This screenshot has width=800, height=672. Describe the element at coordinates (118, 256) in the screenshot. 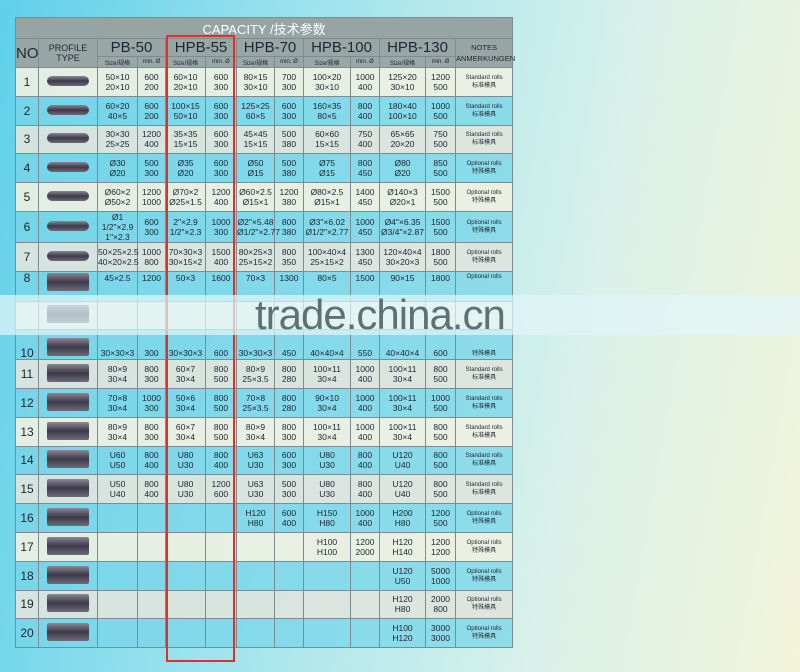

I see `size-cell: 50×25×2.5 40×20×2.5` at that location.